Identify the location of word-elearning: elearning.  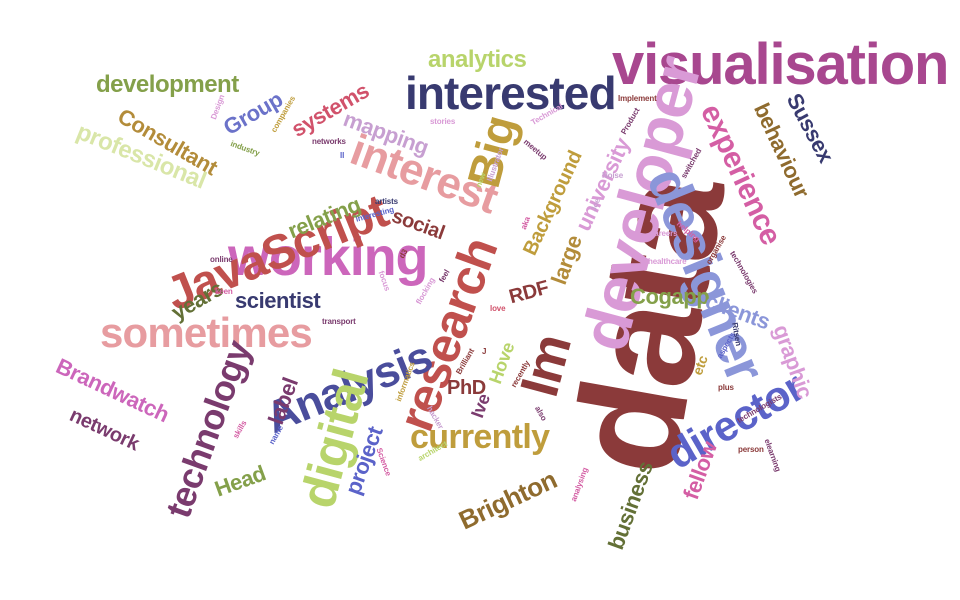
(772, 455).